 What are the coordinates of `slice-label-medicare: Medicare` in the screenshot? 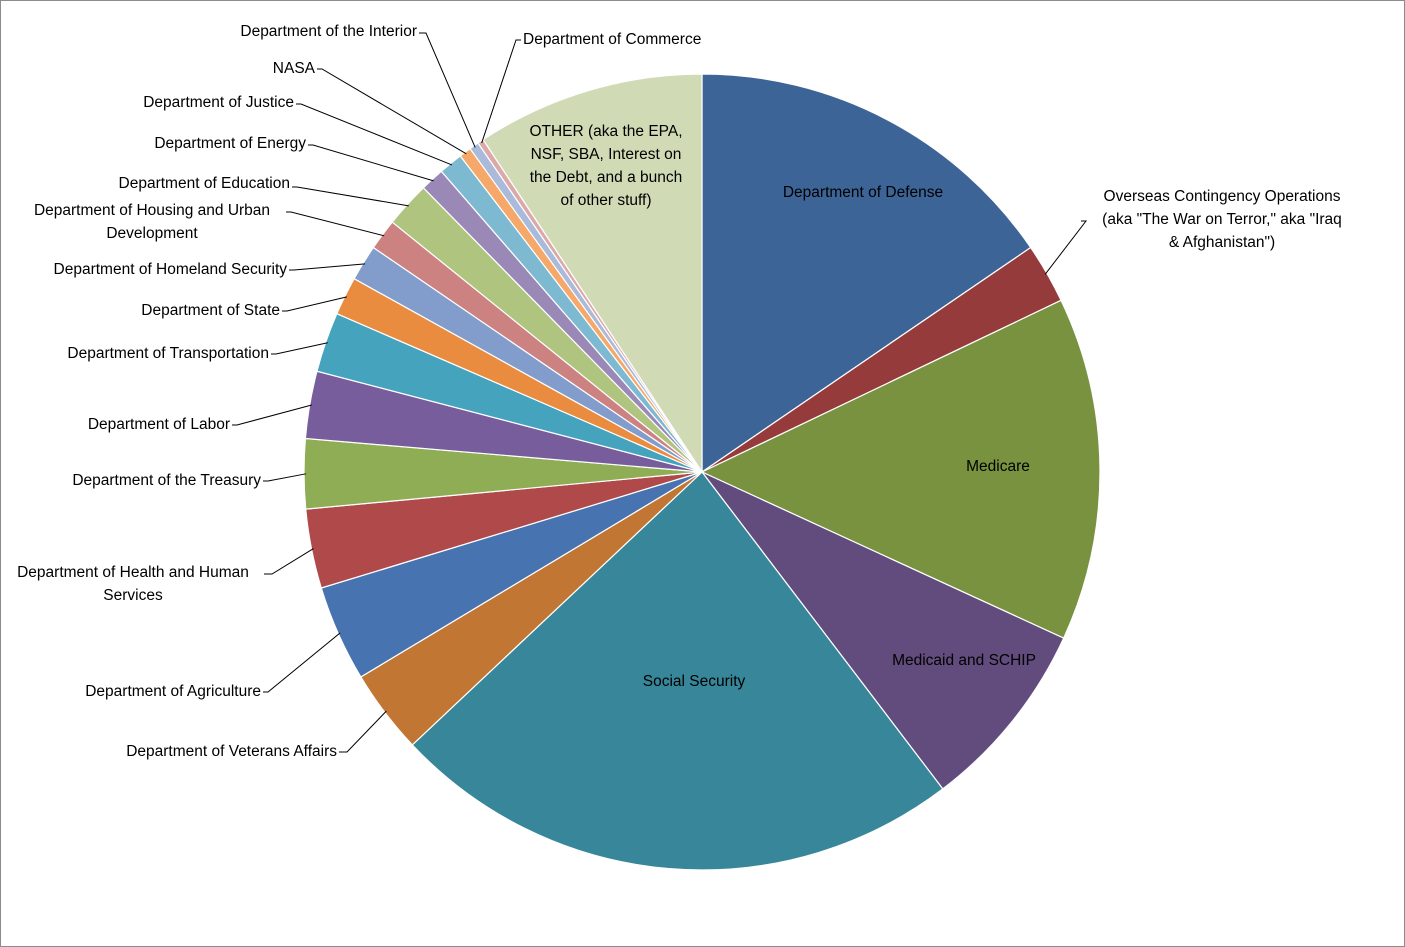 It's located at (998, 466).